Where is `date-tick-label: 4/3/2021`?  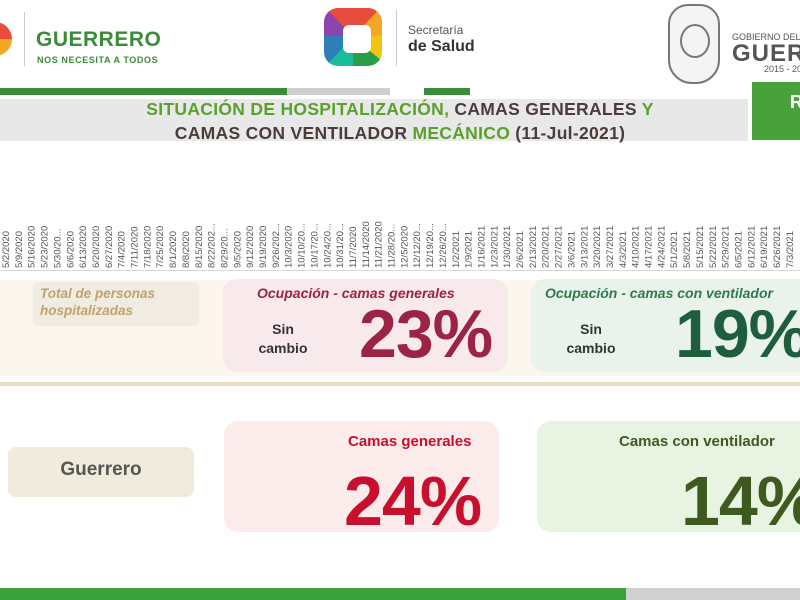
date-tick-label: 4/3/2021 is located at coordinates (623, 249).